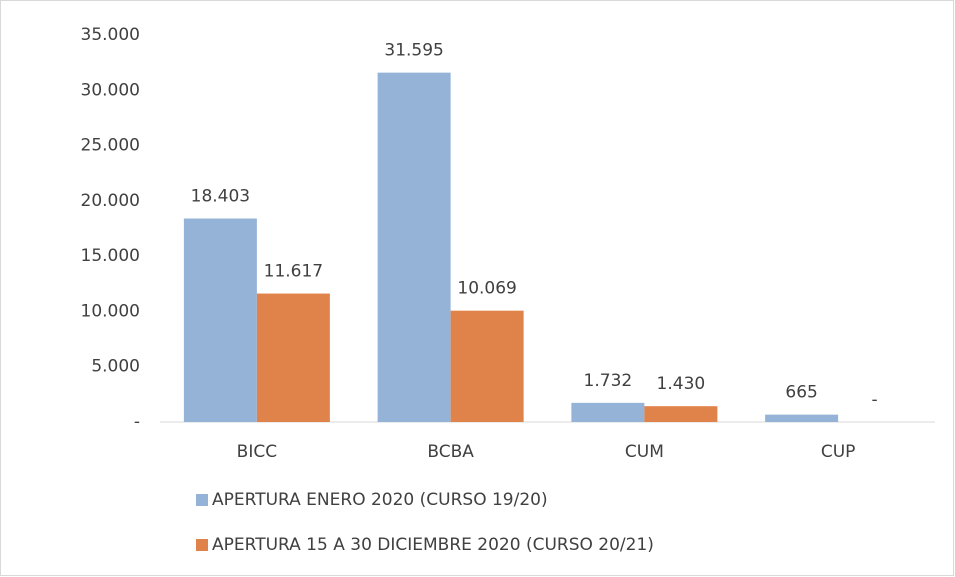  What do you see at coordinates (110, 311) in the screenshot?
I see `y-tick-label: 10.000` at bounding box center [110, 311].